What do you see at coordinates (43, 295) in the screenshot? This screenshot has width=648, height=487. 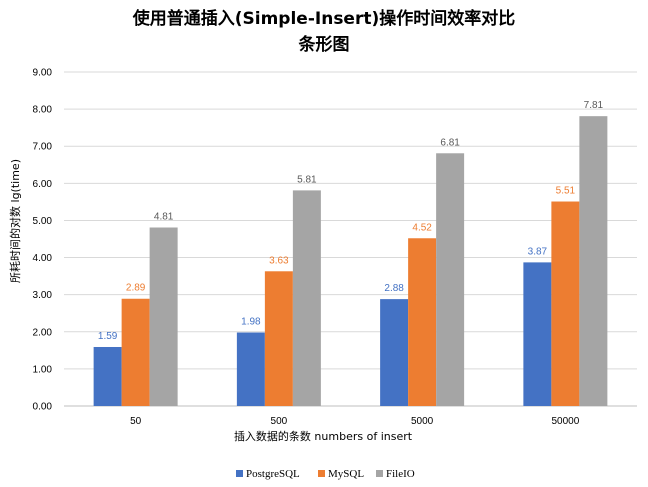 I see `y-tick-label: 3.00` at bounding box center [43, 295].